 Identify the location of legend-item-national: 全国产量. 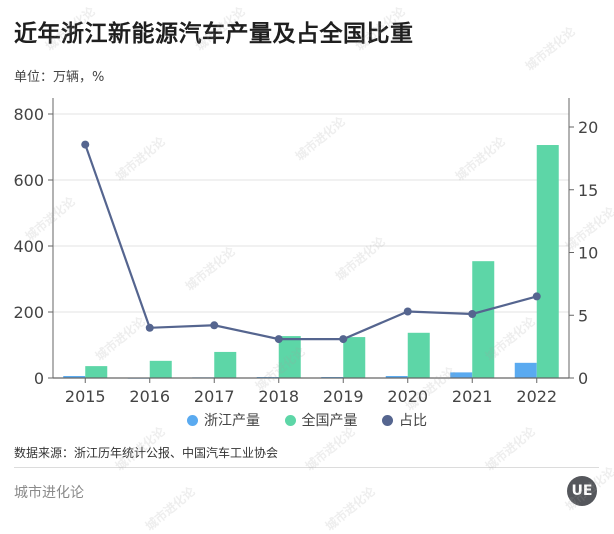
(321, 420).